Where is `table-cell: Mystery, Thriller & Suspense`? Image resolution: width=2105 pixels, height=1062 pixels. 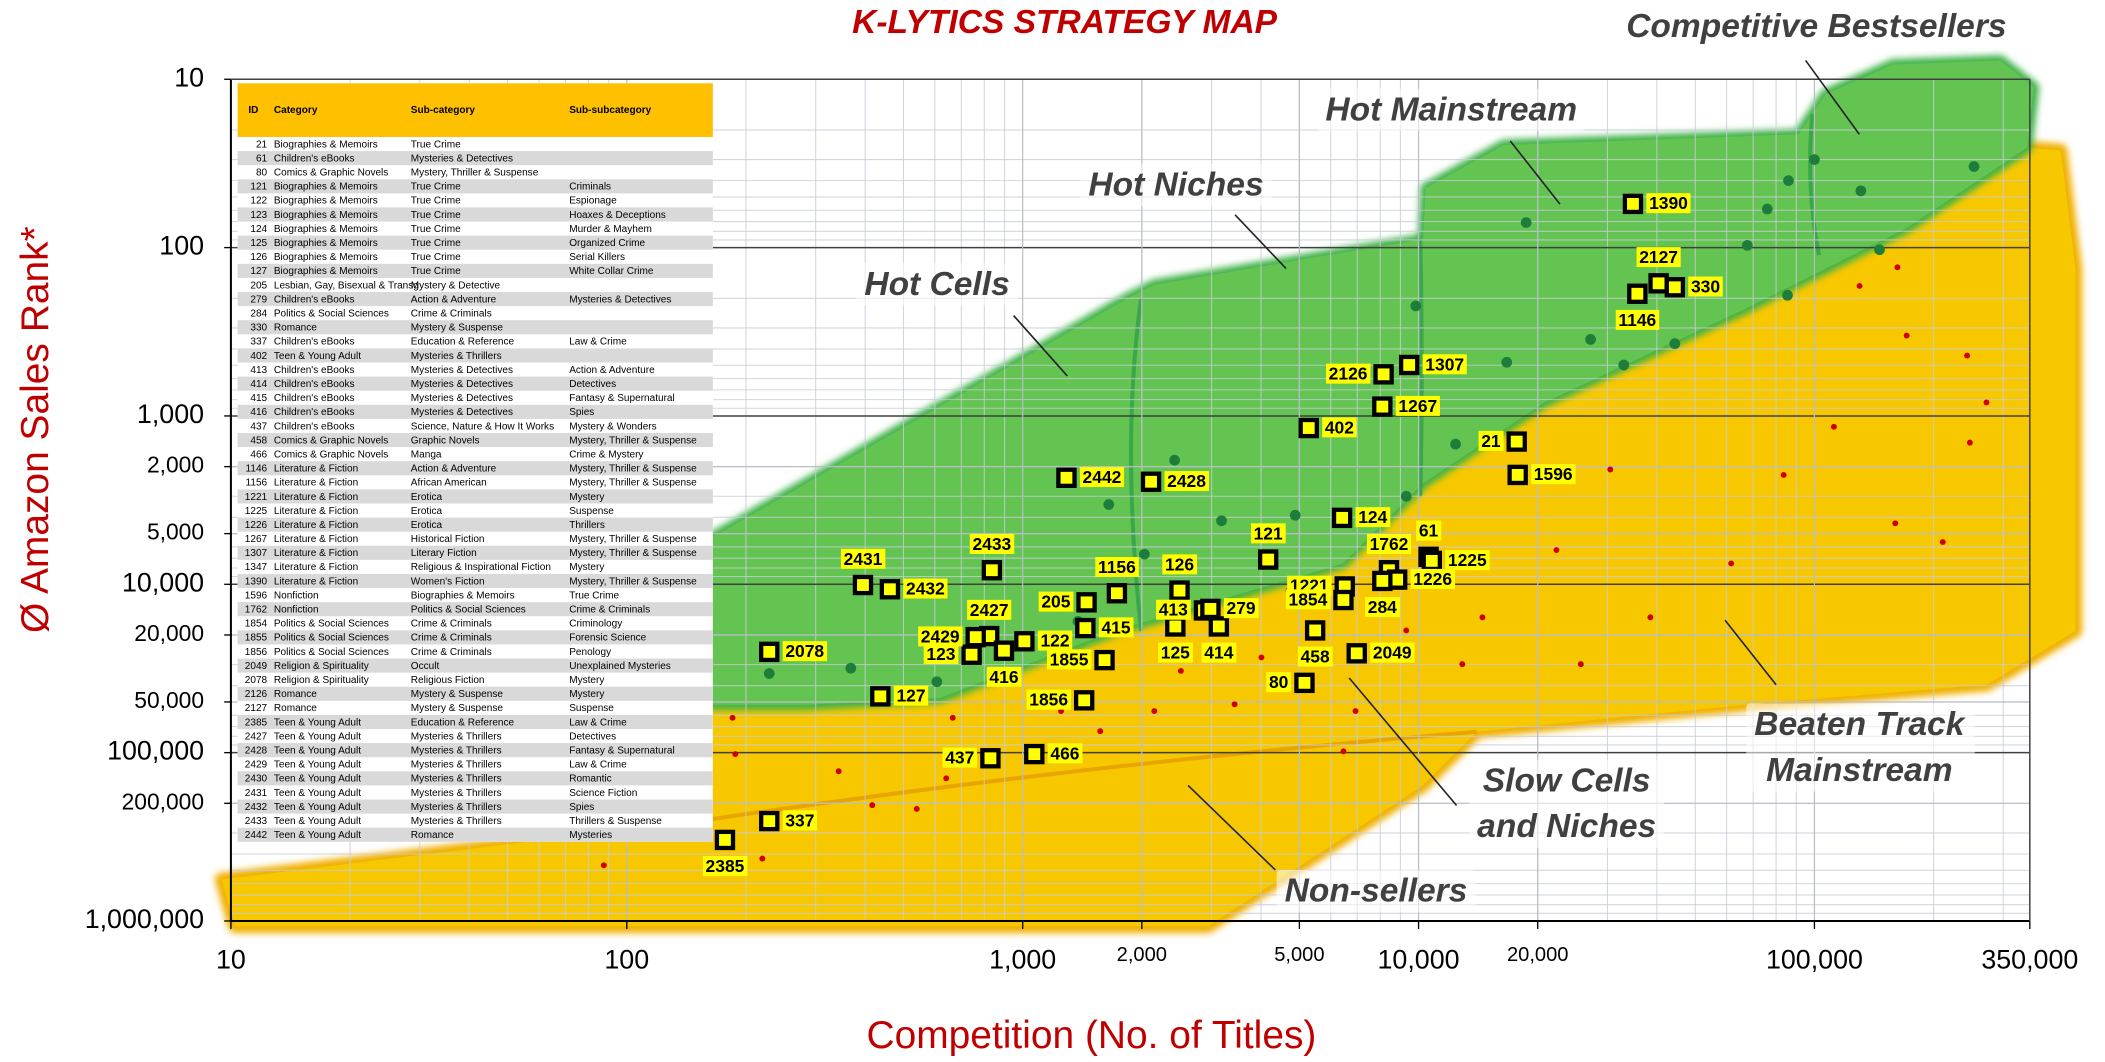
table-cell: Mystery, Thriller & Suspense is located at coordinates (633, 581).